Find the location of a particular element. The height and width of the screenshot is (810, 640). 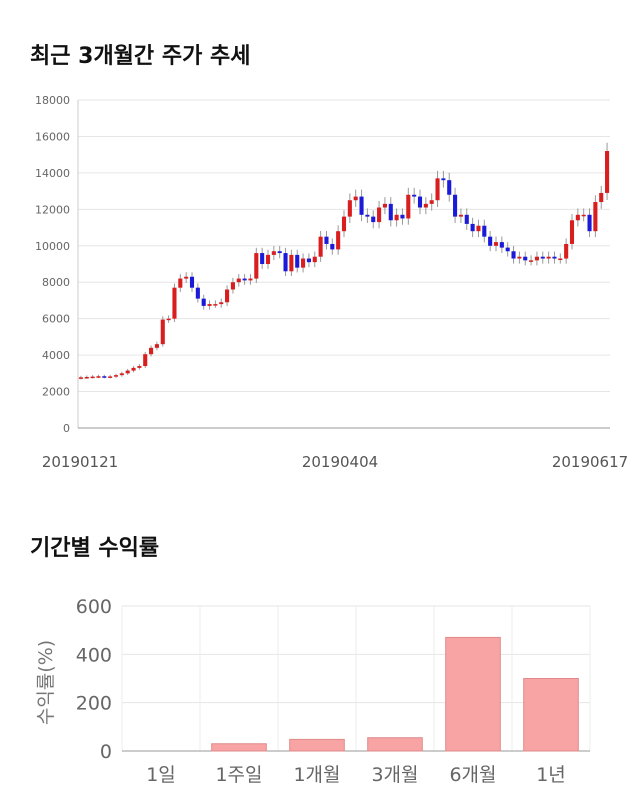

y-tick-label: 0 is located at coordinates (106, 752).